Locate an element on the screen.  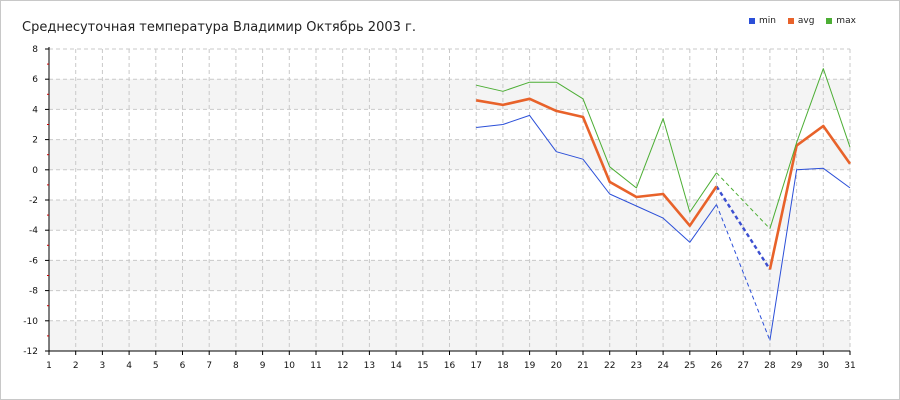
legend-swatch-avg is located at coordinates (790, 21).